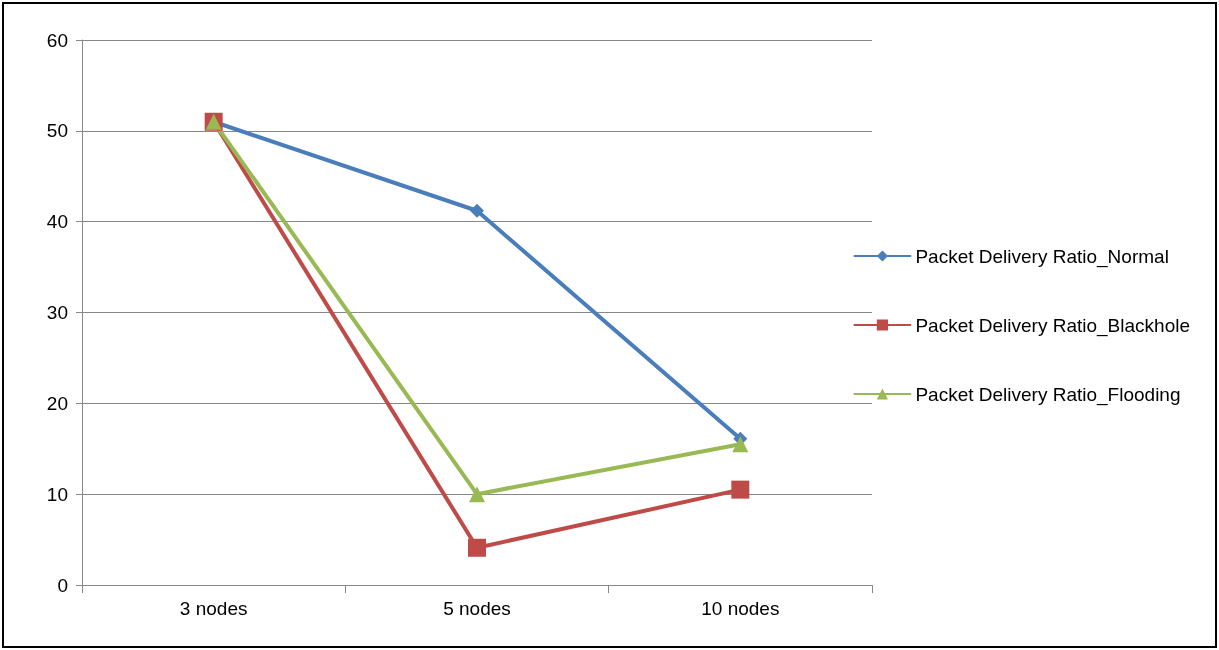  What do you see at coordinates (57, 403) in the screenshot?
I see `y-tick-label: 20` at bounding box center [57, 403].